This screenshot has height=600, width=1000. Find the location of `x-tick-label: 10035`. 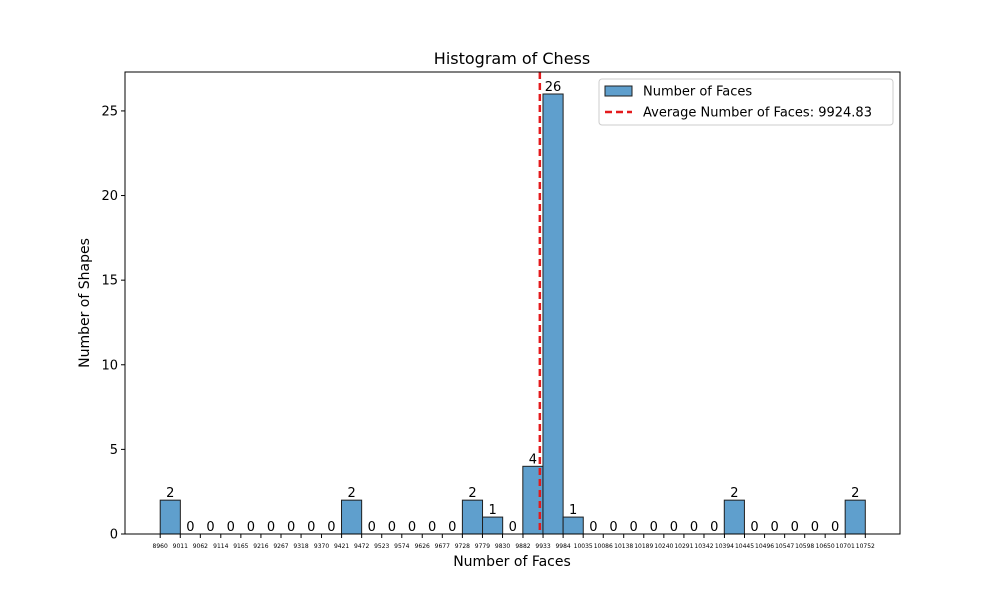

x-tick-label: 10035 is located at coordinates (583, 546).